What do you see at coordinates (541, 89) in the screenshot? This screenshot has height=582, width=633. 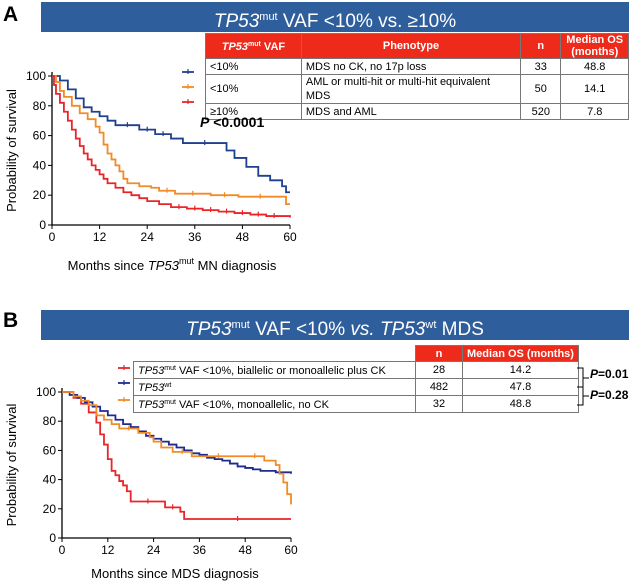 I see `legend-n: 50` at bounding box center [541, 89].